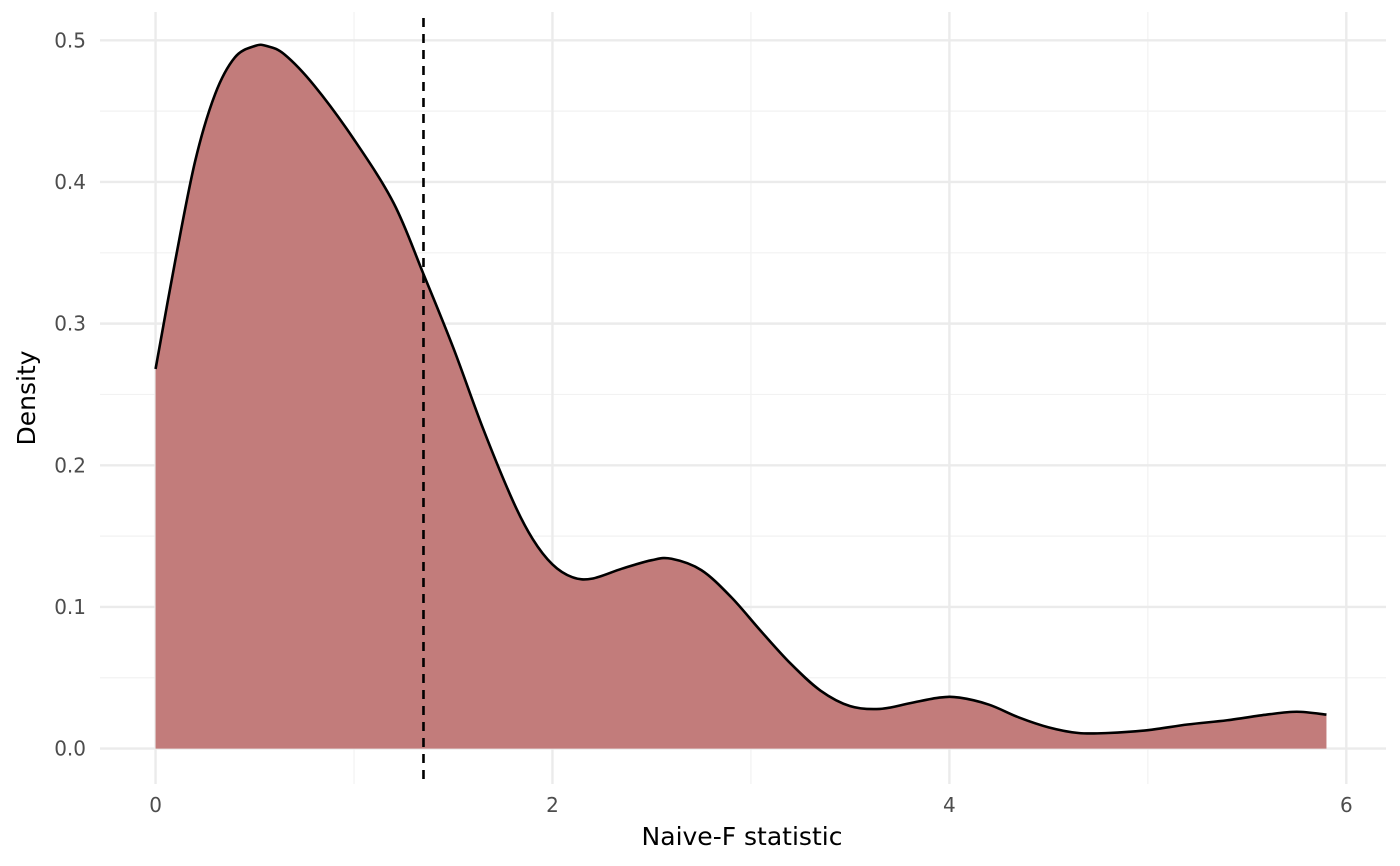 Image resolution: width=1400 pixels, height=866 pixels. I want to click on y-axis-title: Density, so click(26, 397).